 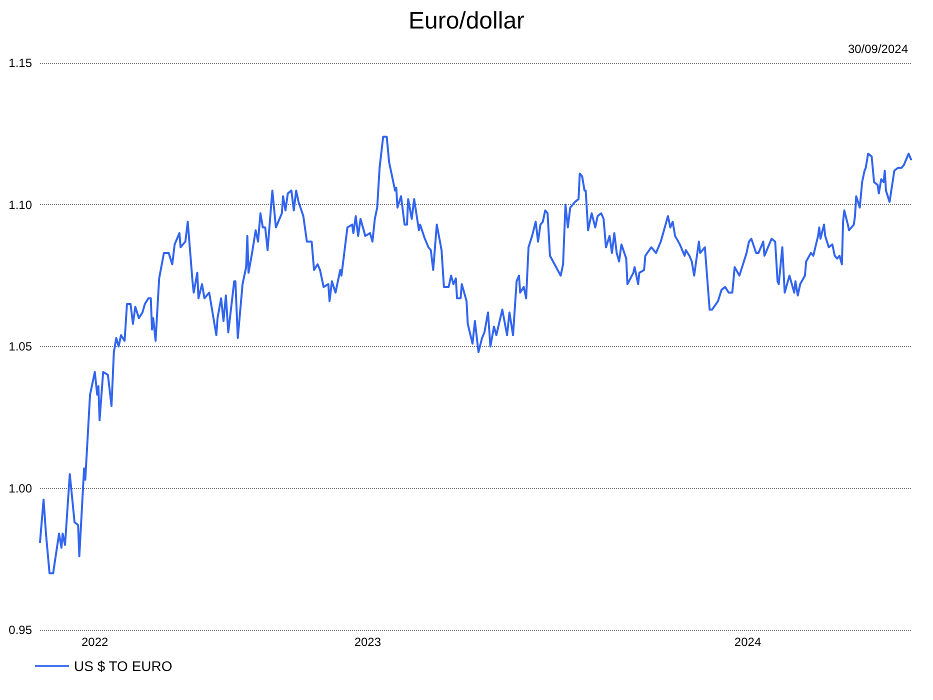 What do you see at coordinates (94, 642) in the screenshot?
I see `x-tick-label: 2022` at bounding box center [94, 642].